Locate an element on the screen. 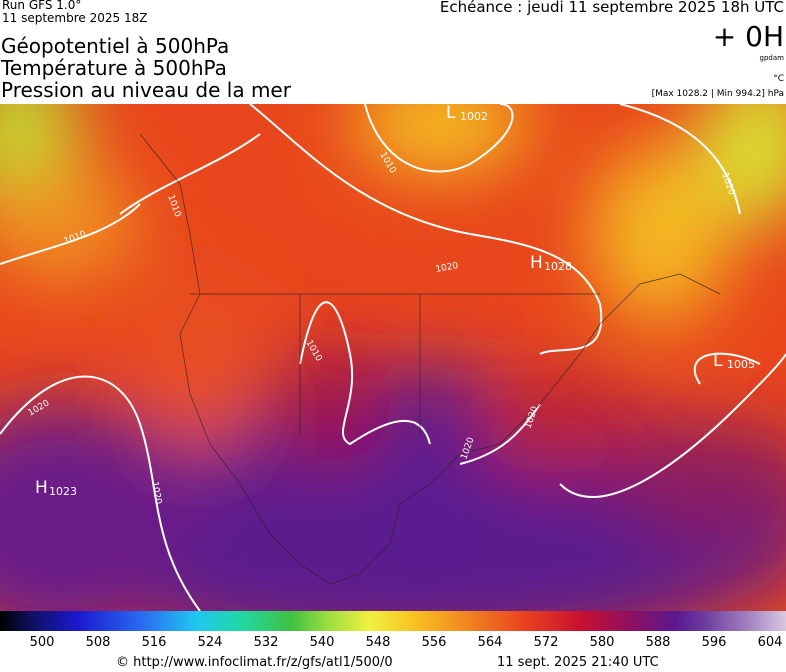  color-scale-tick: 540 is located at coordinates (322, 642).